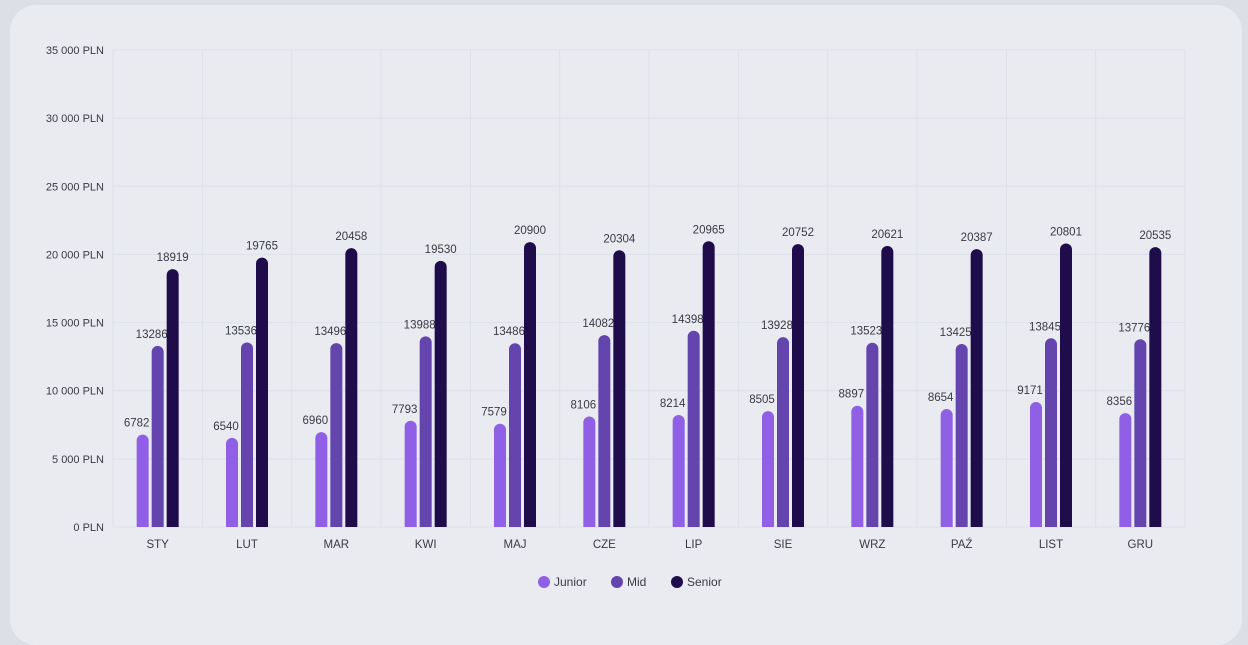 Image resolution: width=1248 pixels, height=645 pixels. Describe the element at coordinates (673, 404) in the screenshot. I see `data-label: 8214` at that location.